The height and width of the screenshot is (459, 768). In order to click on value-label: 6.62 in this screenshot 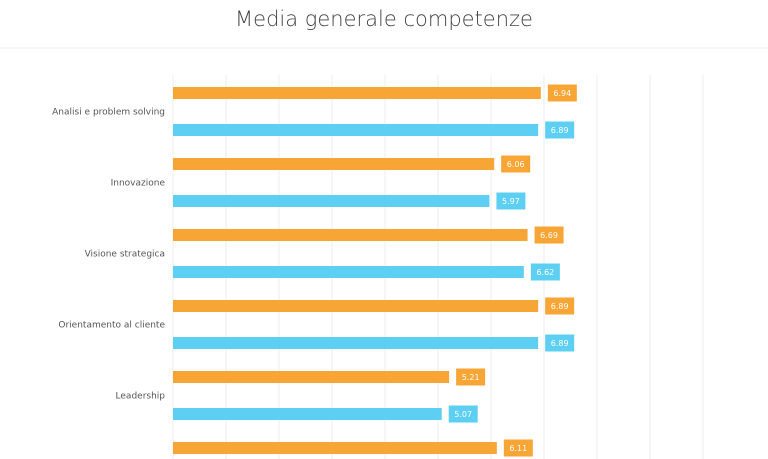, I will do `click(545, 272)`.